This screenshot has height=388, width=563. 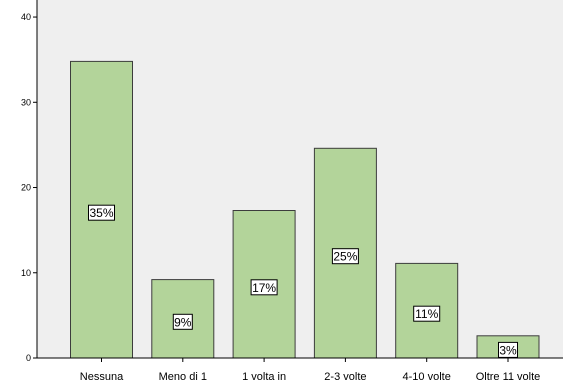 I want to click on y-axis: 0 10 20 30 40, so click(x=29, y=181).